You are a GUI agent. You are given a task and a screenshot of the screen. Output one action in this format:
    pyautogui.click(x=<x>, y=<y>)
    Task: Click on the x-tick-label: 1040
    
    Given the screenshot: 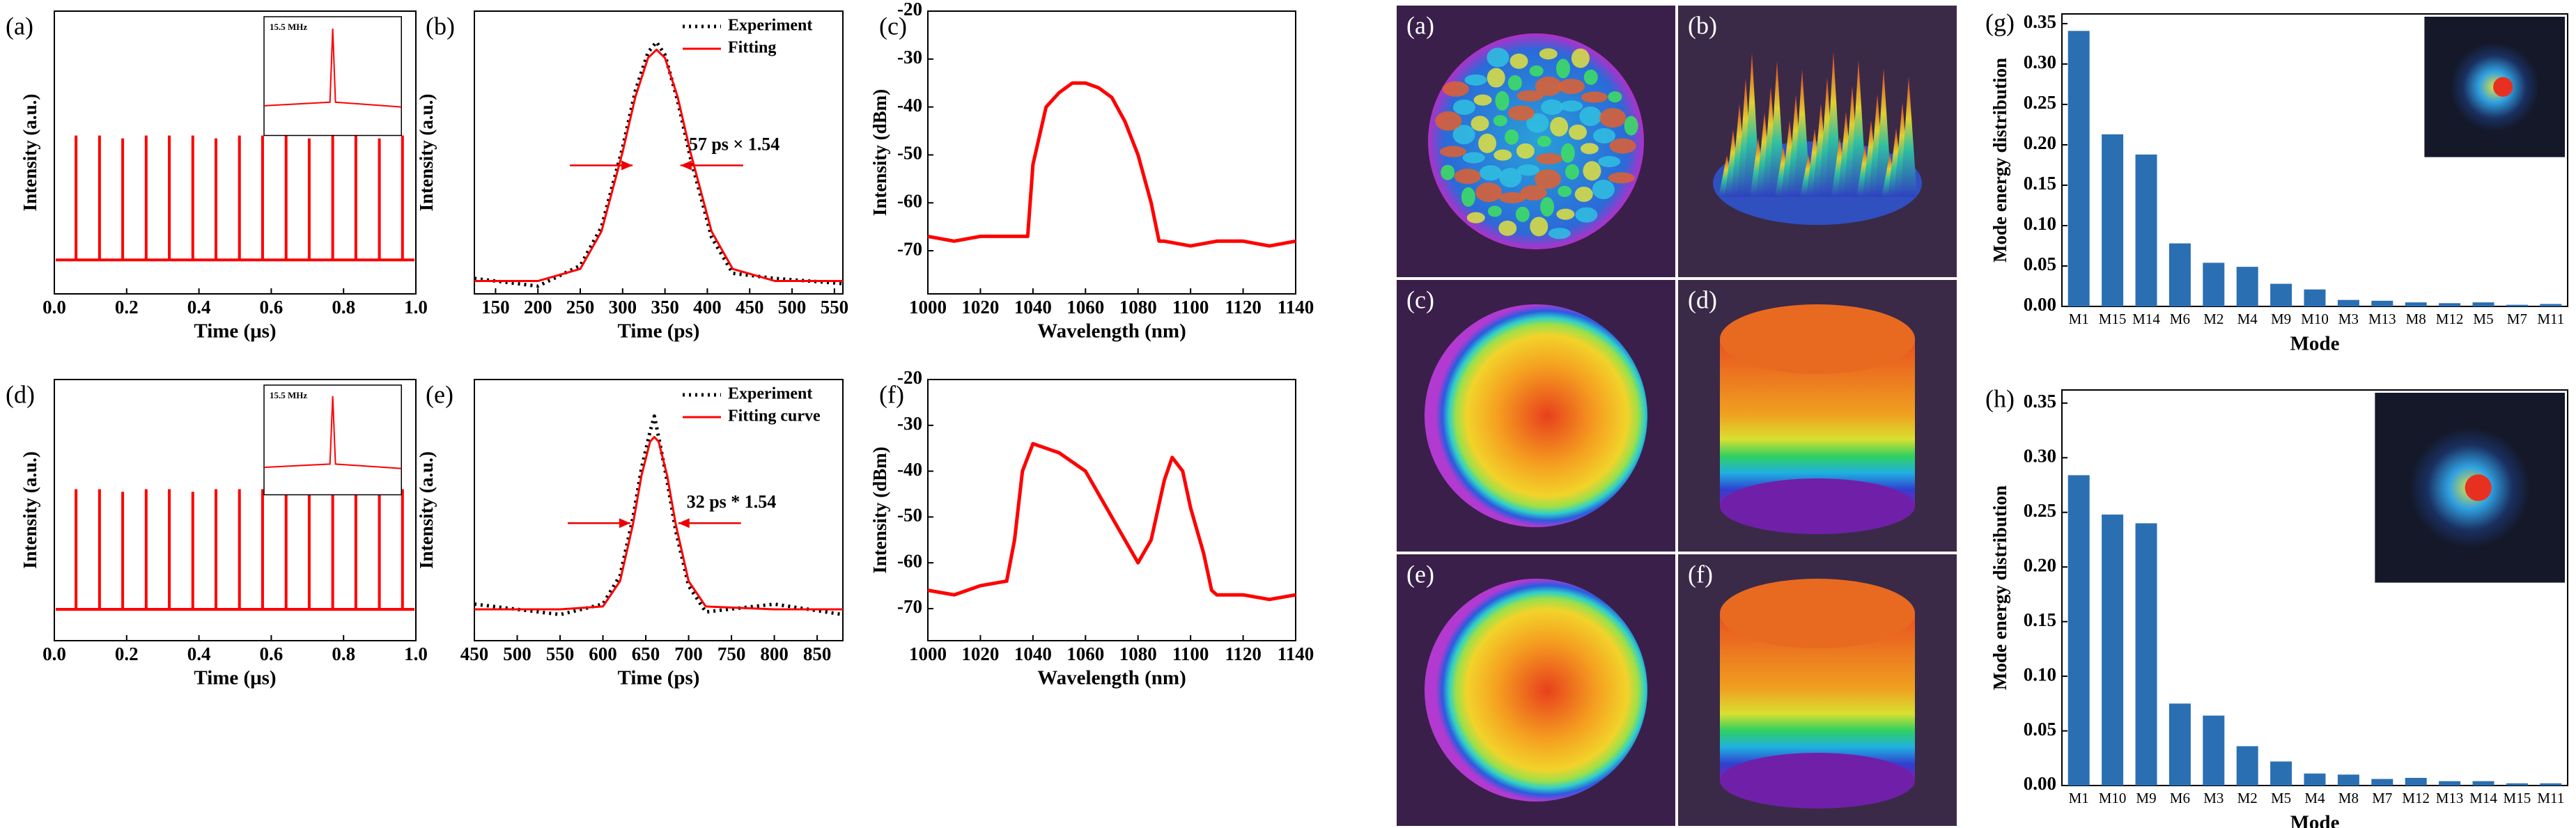 What is the action you would take?
    pyautogui.click(x=1033, y=307)
    